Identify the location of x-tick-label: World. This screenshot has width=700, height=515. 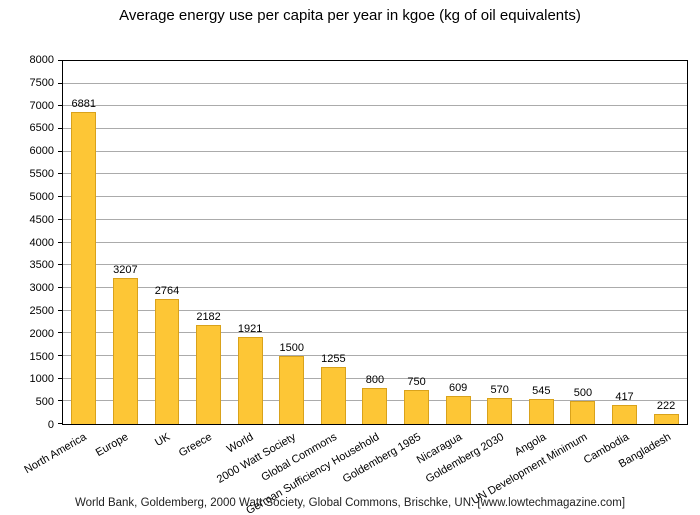
(240, 443).